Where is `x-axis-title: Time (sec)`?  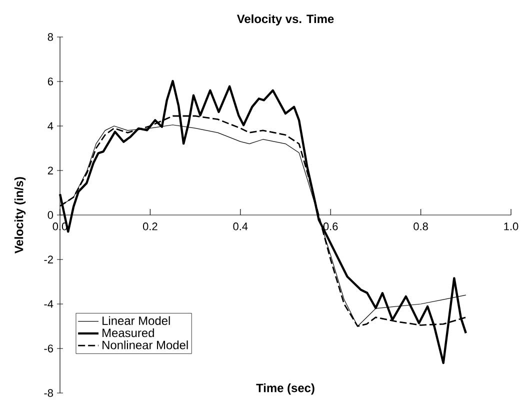
x-axis-title: Time (sec) is located at coordinates (285, 389).